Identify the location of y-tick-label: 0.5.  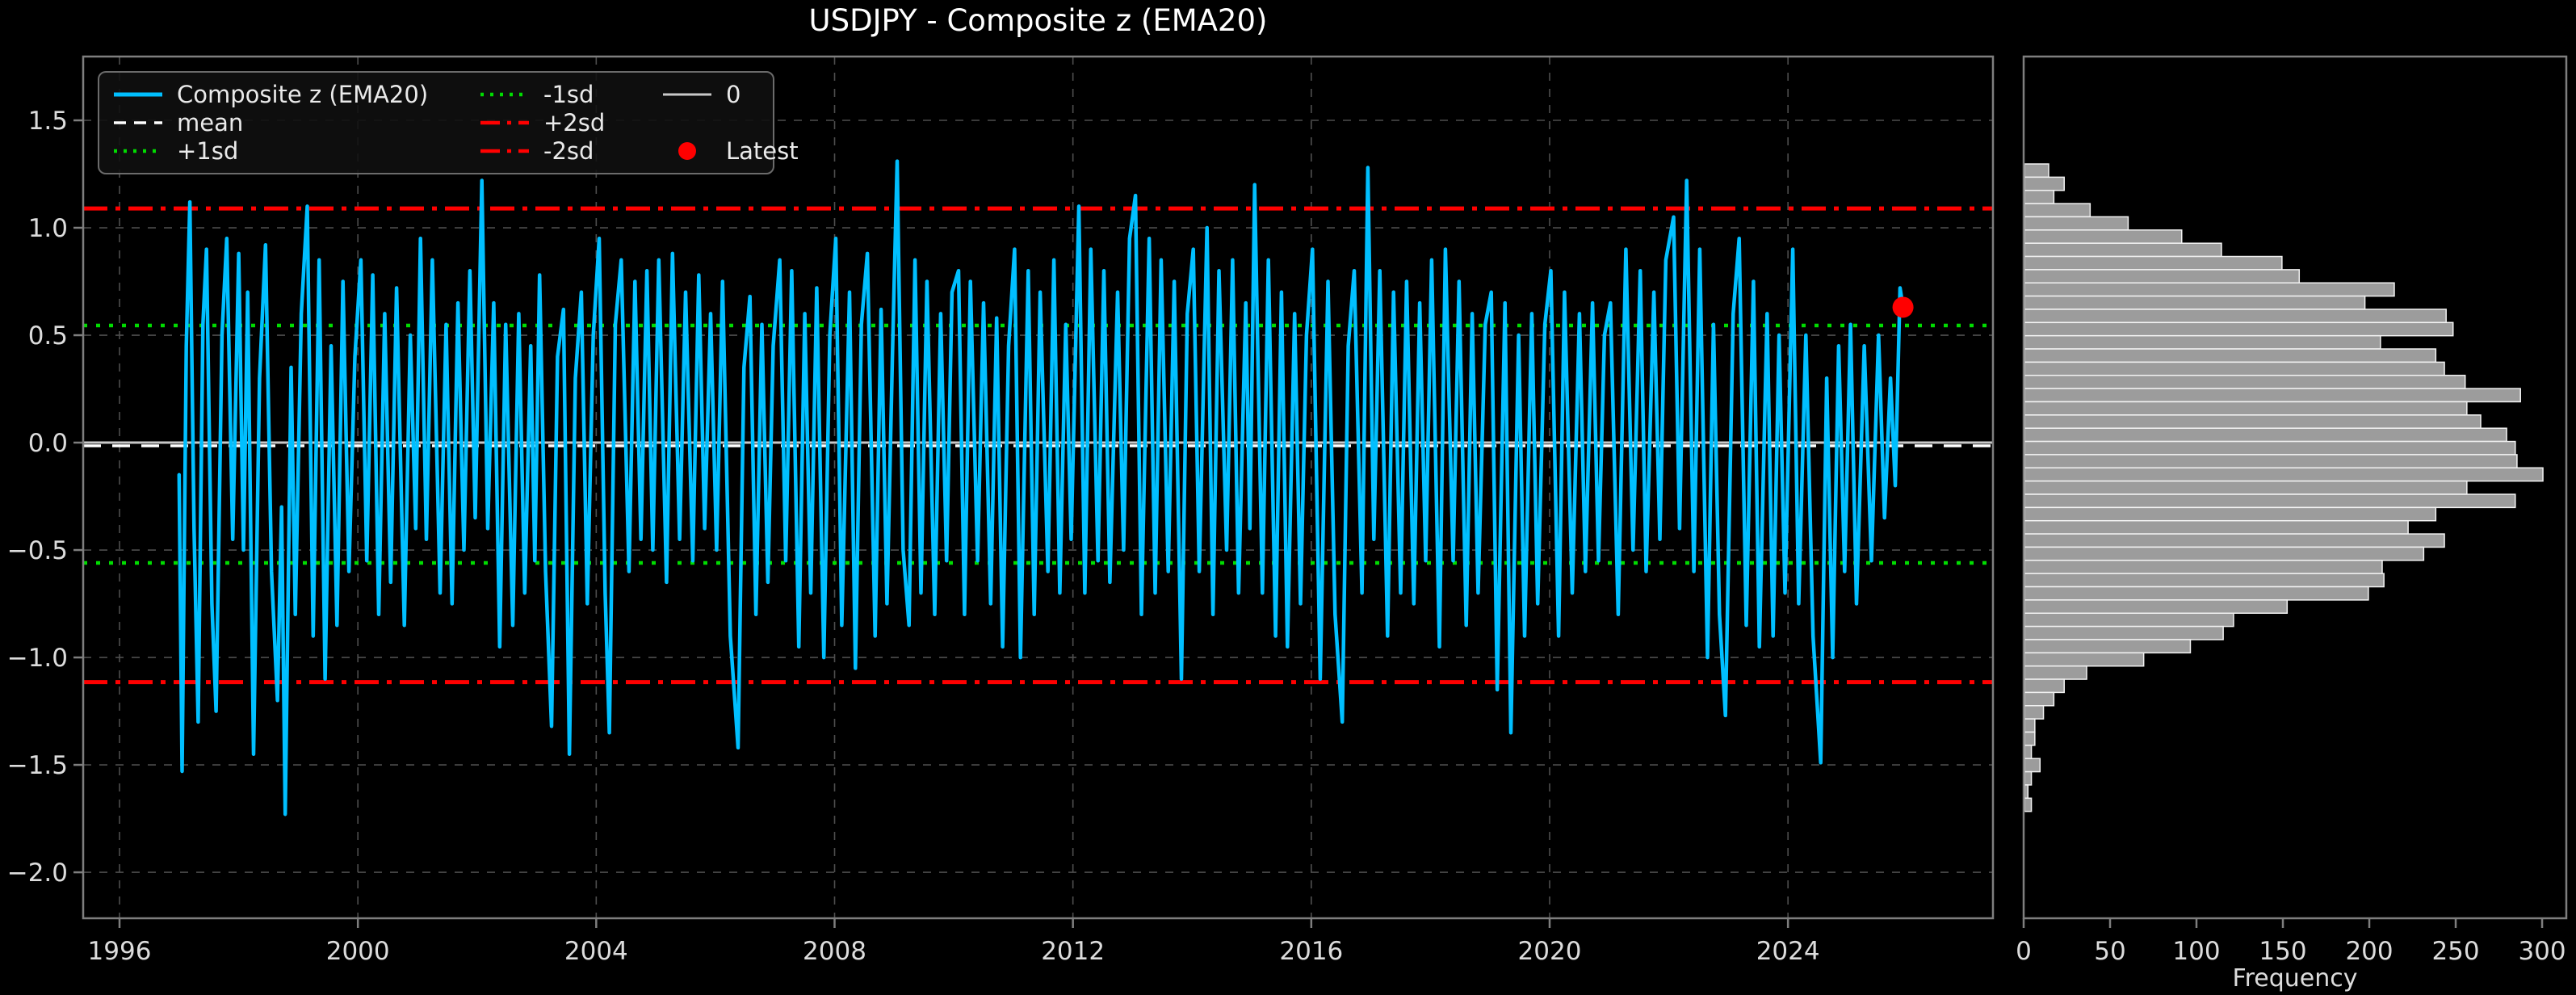
(48, 336).